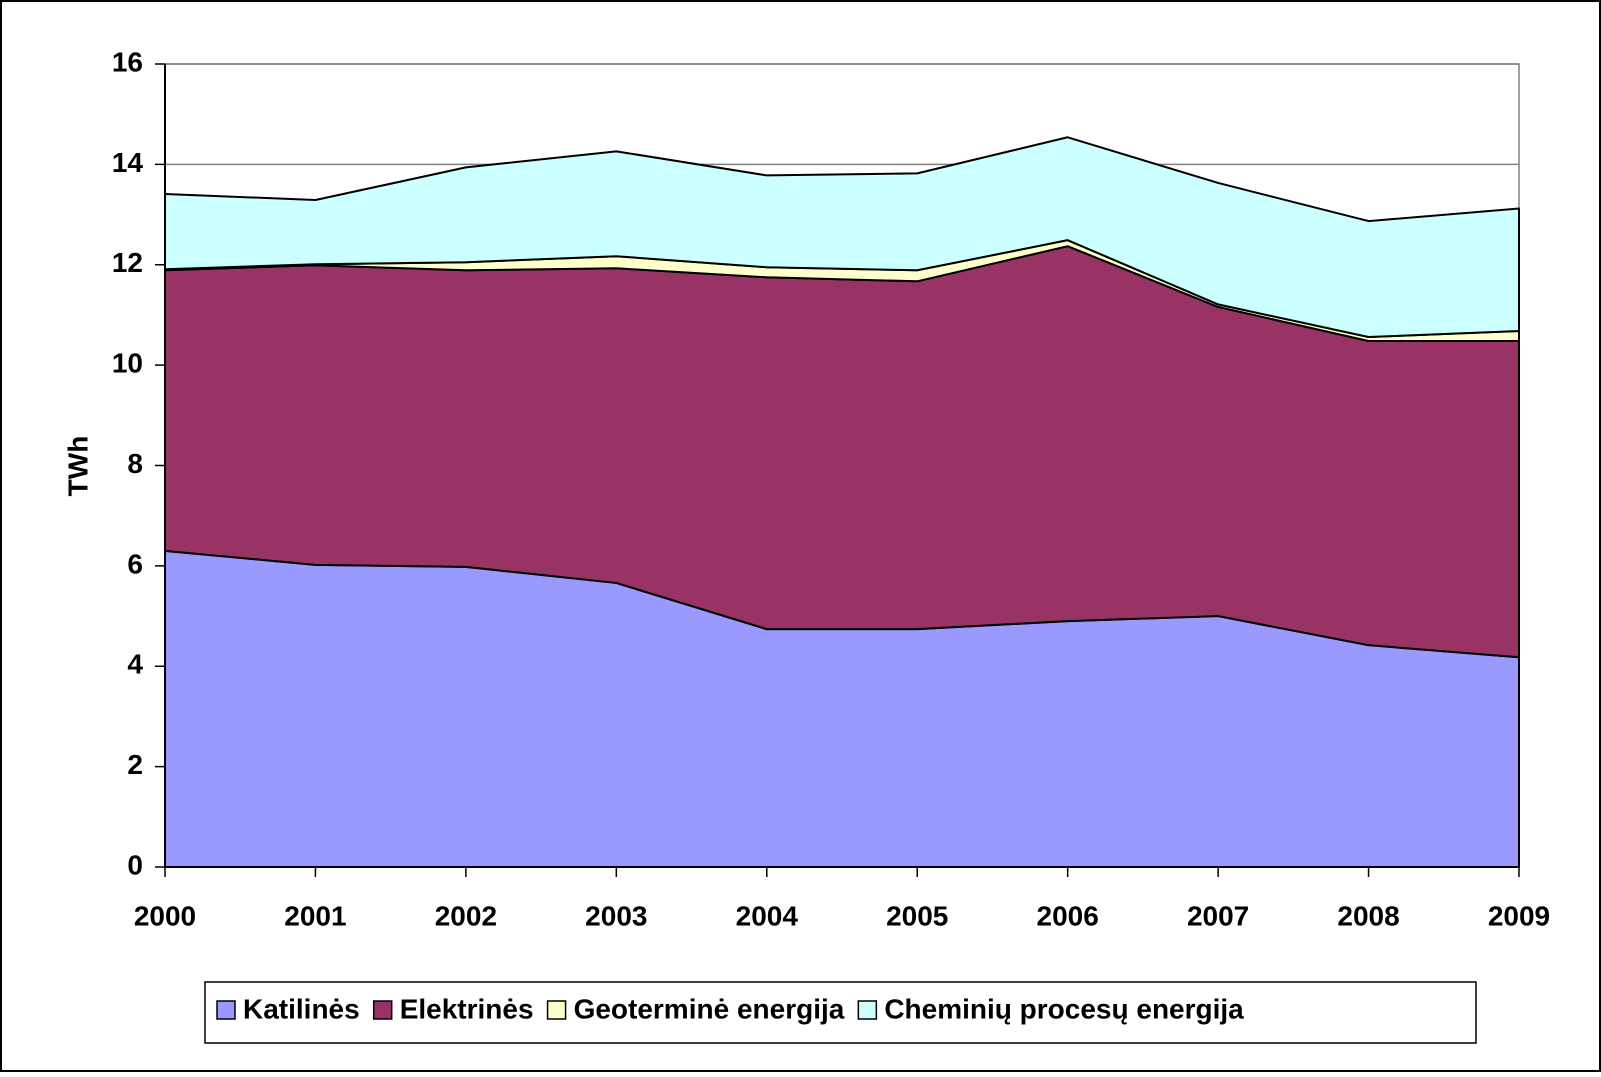  Describe the element at coordinates (709, 1008) in the screenshot. I see `legend-label: Geoterminė energija` at that location.